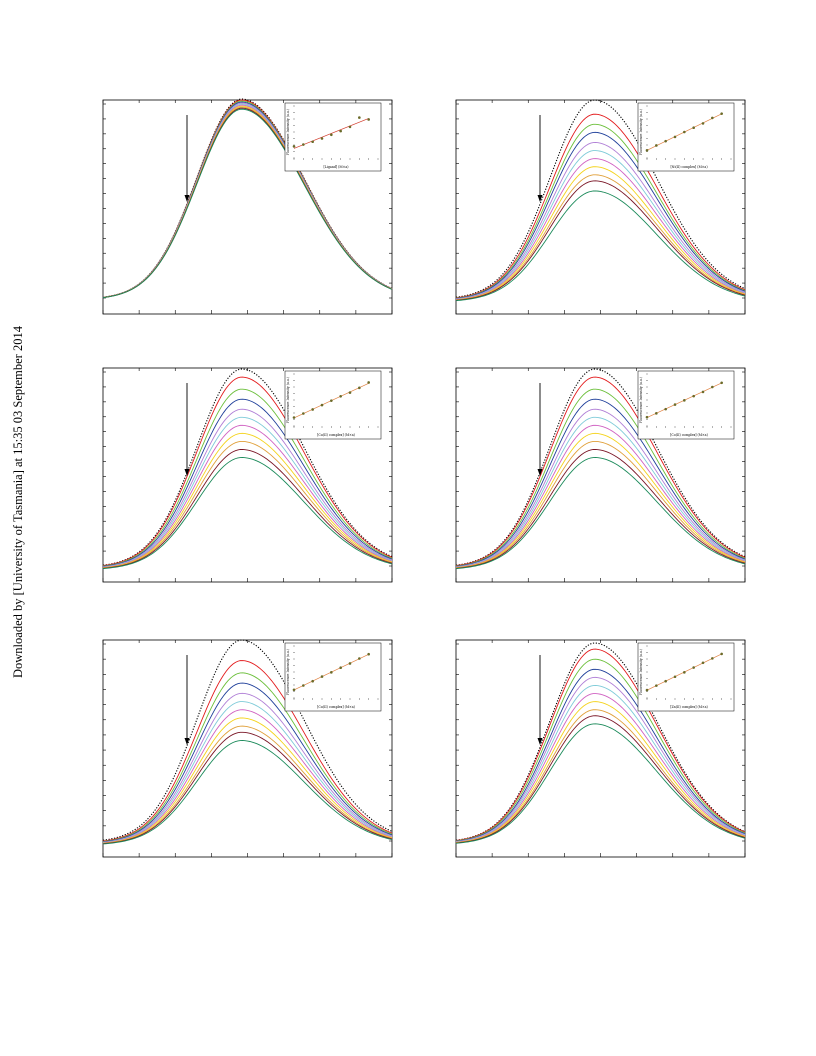 This screenshot has height=1056, width=816. What do you see at coordinates (689, 707) in the screenshot?
I see `inset-x-label: [Zn(II) complex] (M×a)` at bounding box center [689, 707].